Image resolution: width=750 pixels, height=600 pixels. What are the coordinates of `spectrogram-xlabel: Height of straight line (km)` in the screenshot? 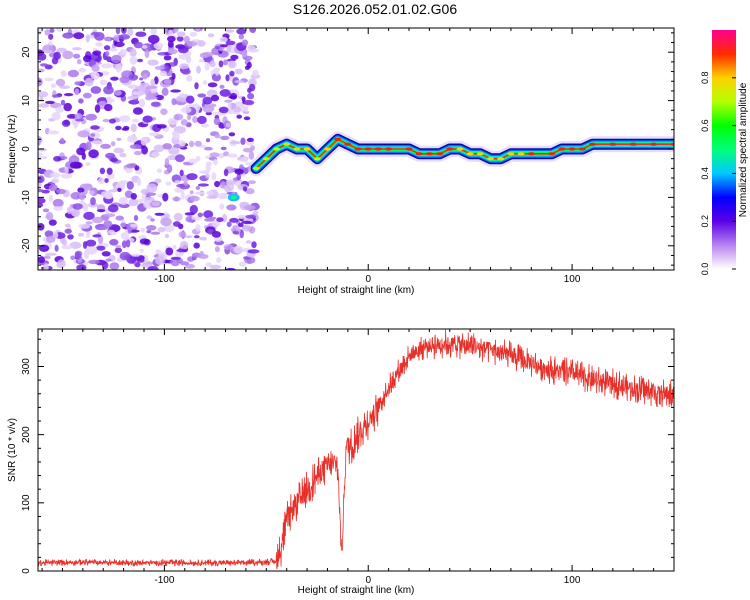 It's located at (356, 290).